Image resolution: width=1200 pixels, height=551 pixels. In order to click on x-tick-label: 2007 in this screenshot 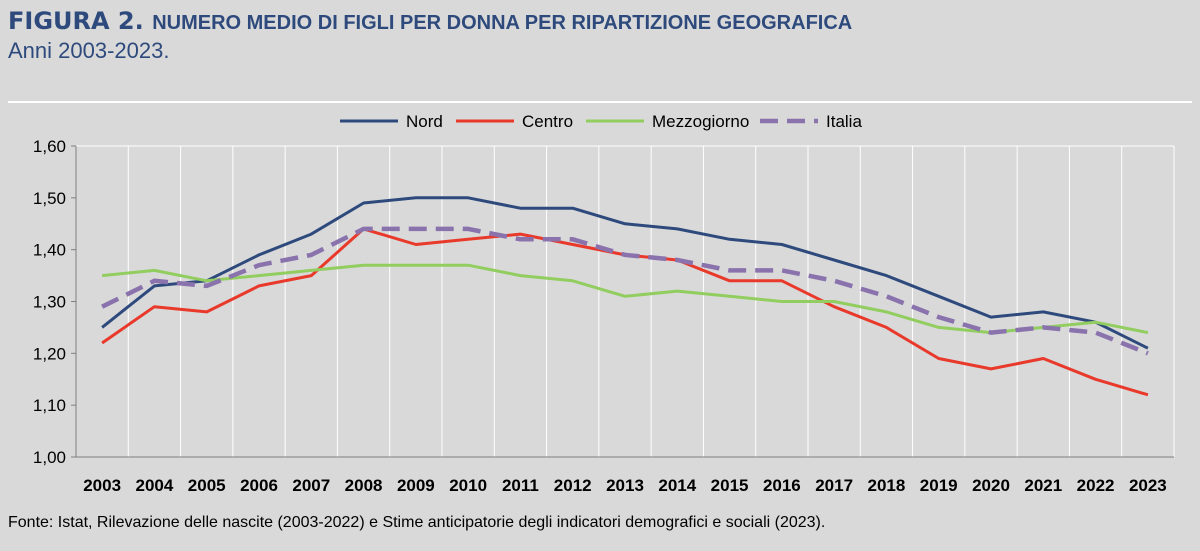, I will do `click(311, 485)`.